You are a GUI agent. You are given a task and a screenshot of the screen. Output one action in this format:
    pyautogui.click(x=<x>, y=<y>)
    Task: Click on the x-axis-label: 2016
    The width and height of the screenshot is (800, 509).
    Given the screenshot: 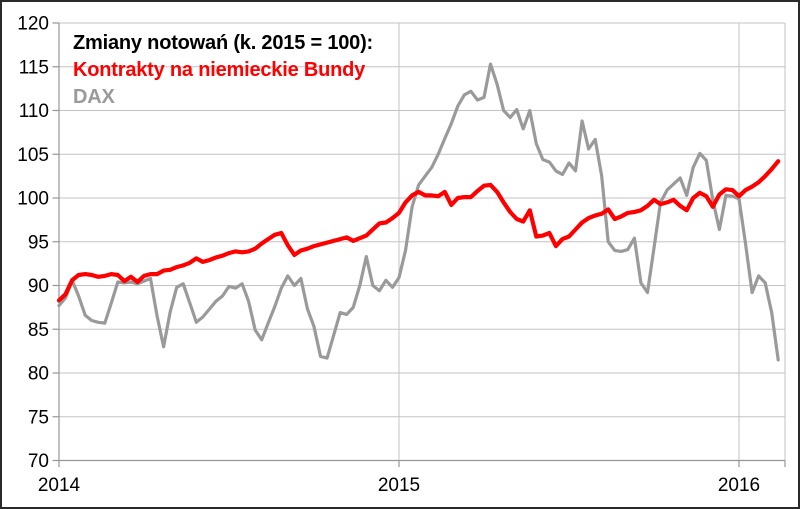 What is the action you would take?
    pyautogui.click(x=739, y=485)
    